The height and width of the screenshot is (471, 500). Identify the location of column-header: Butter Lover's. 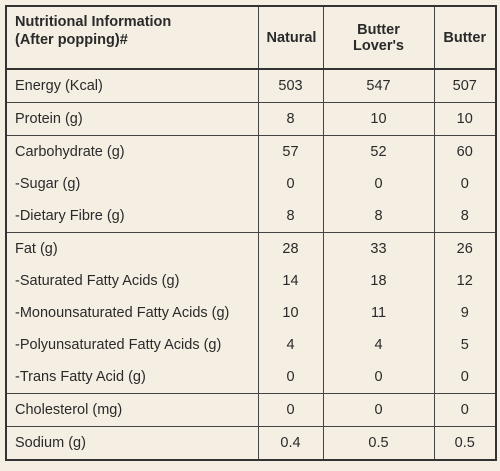
(378, 38).